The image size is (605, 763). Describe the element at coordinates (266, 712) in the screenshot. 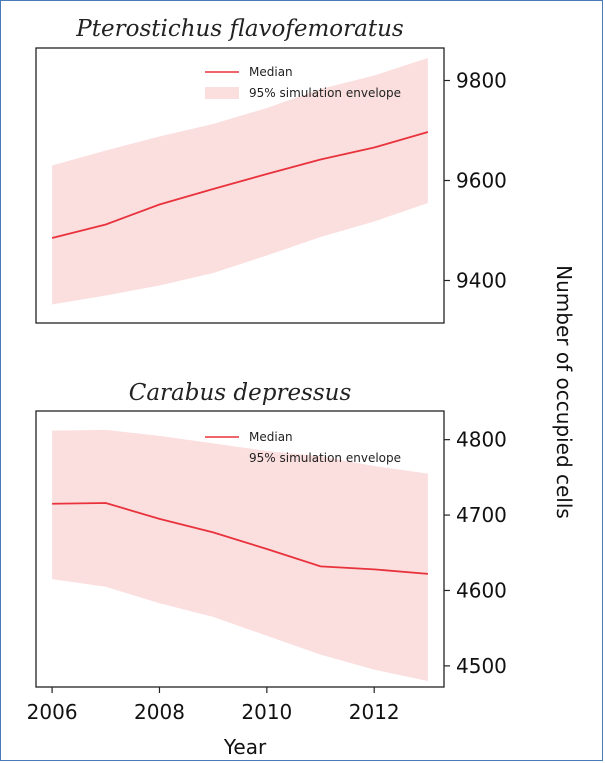

I see `bottom-xtick-label: 2010` at that location.